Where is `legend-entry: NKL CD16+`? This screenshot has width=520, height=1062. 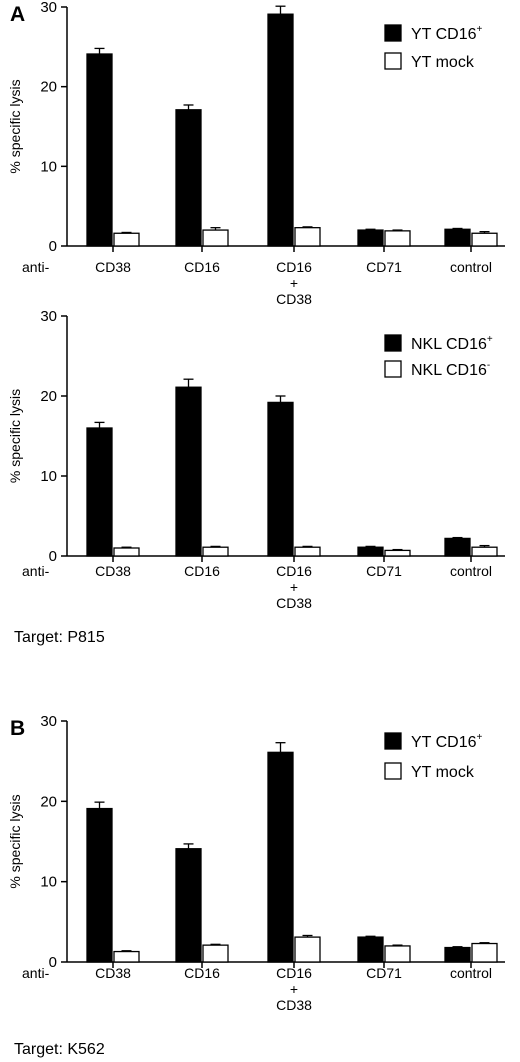
legend-entry: NKL CD16+ is located at coordinates (452, 343).